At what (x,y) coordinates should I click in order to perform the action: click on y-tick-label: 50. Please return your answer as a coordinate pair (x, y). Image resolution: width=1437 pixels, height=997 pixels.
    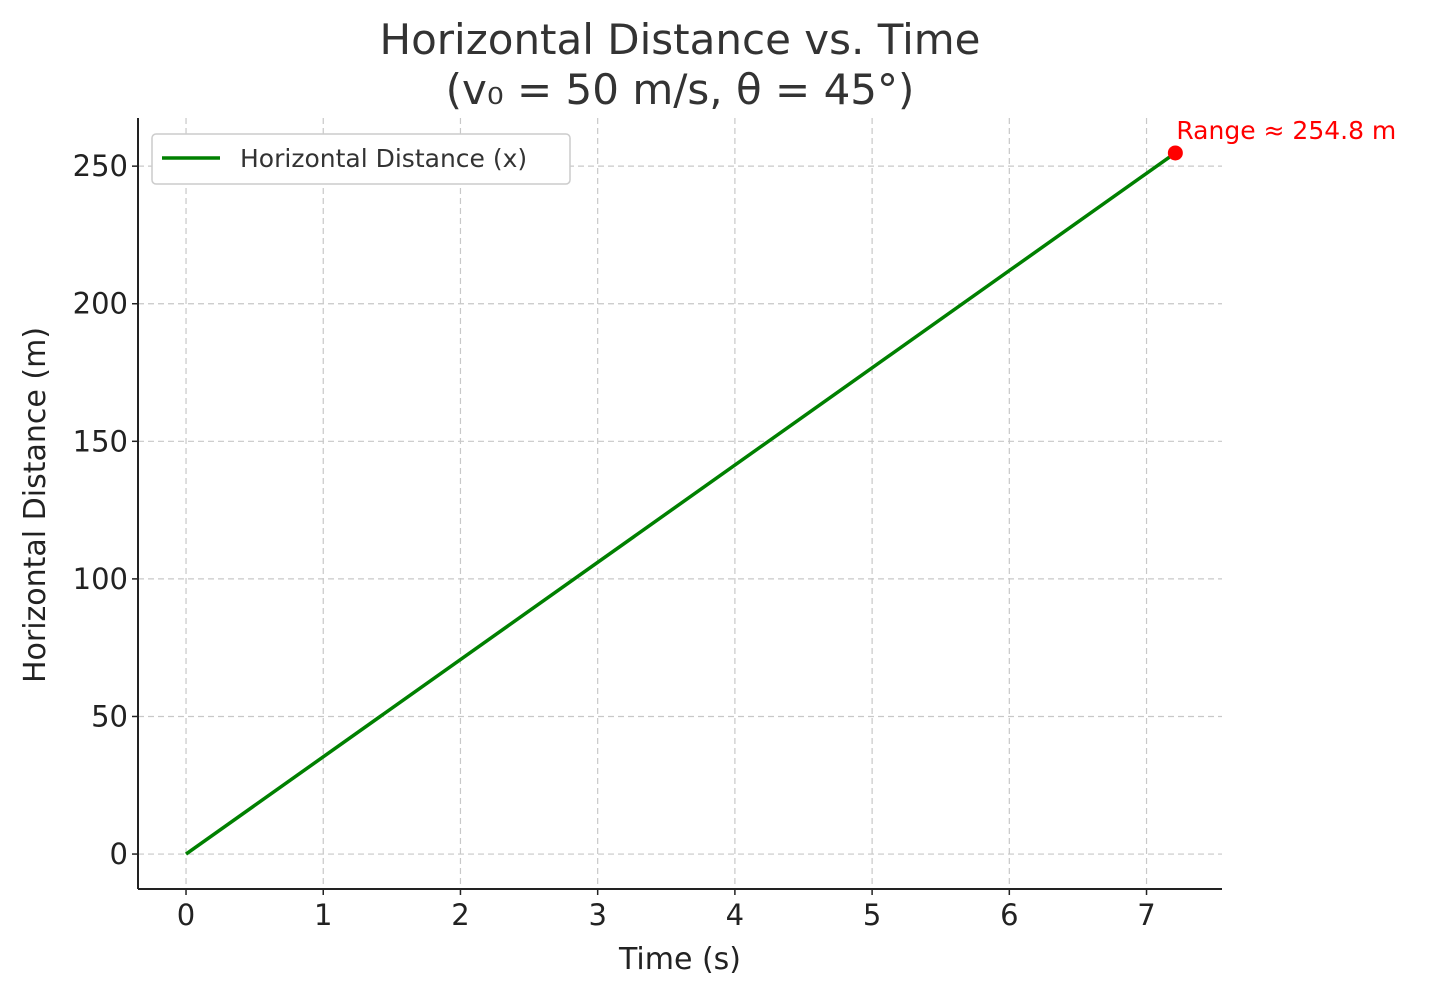
    Looking at the image, I should click on (109, 716).